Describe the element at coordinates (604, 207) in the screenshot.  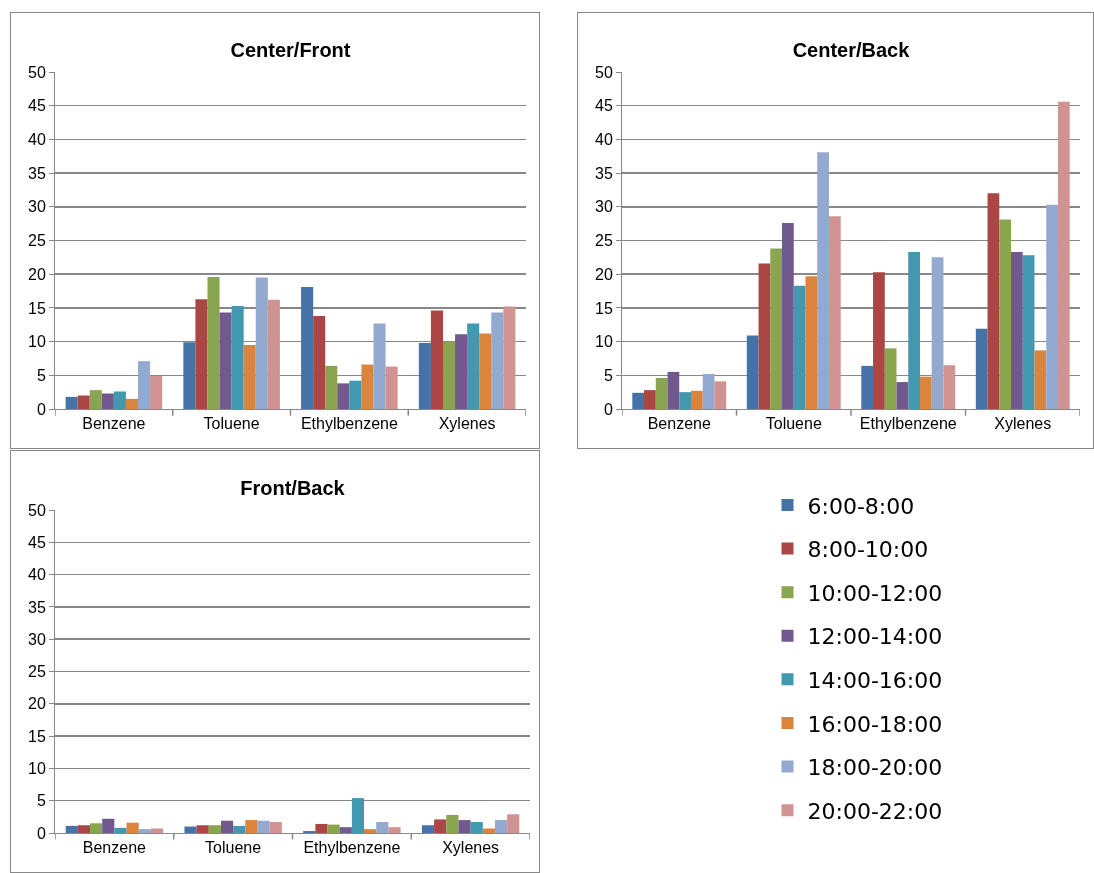
I see `y-tick-label: 30` at that location.